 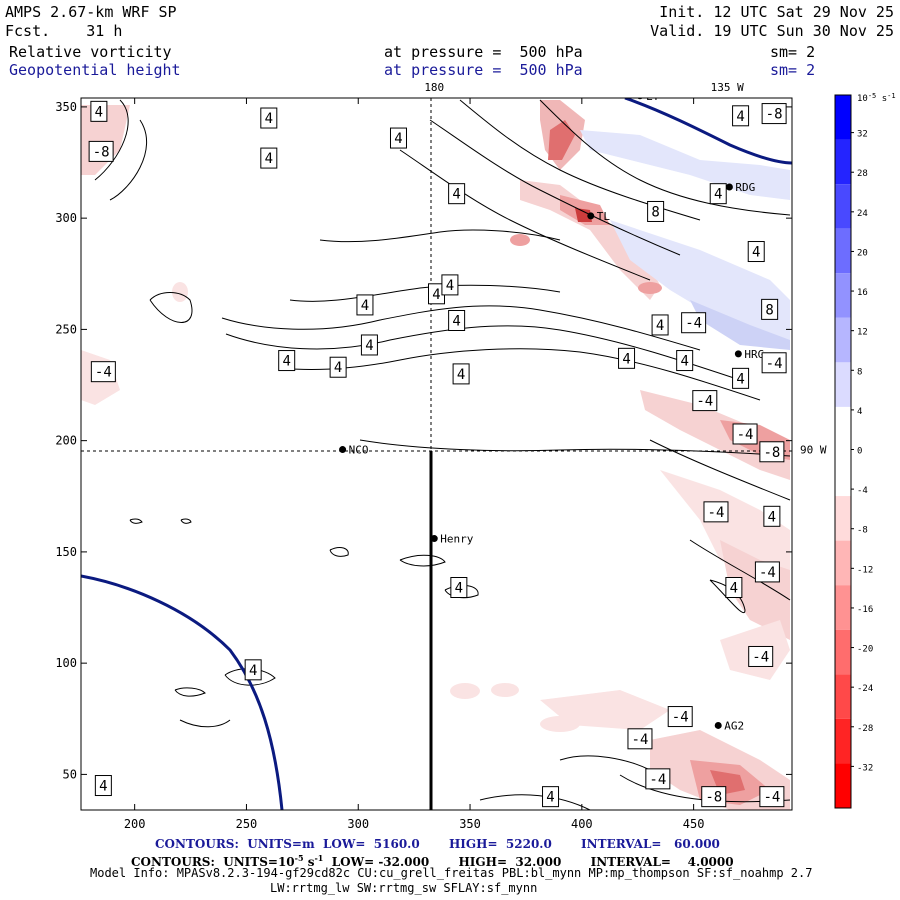 I want to click on station-label: HRG, so click(x=754, y=354).